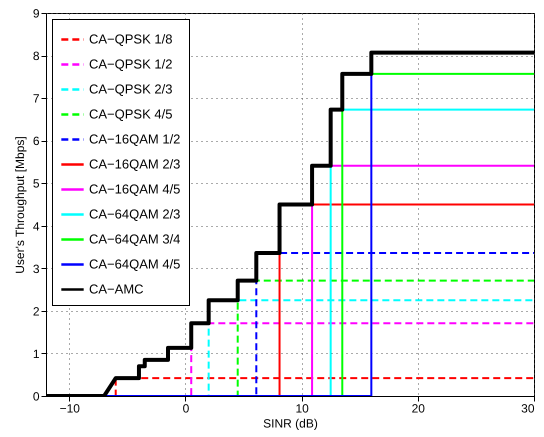 The height and width of the screenshot is (437, 544). What do you see at coordinates (36, 269) in the screenshot?
I see `y-tick-label: 3` at bounding box center [36, 269].